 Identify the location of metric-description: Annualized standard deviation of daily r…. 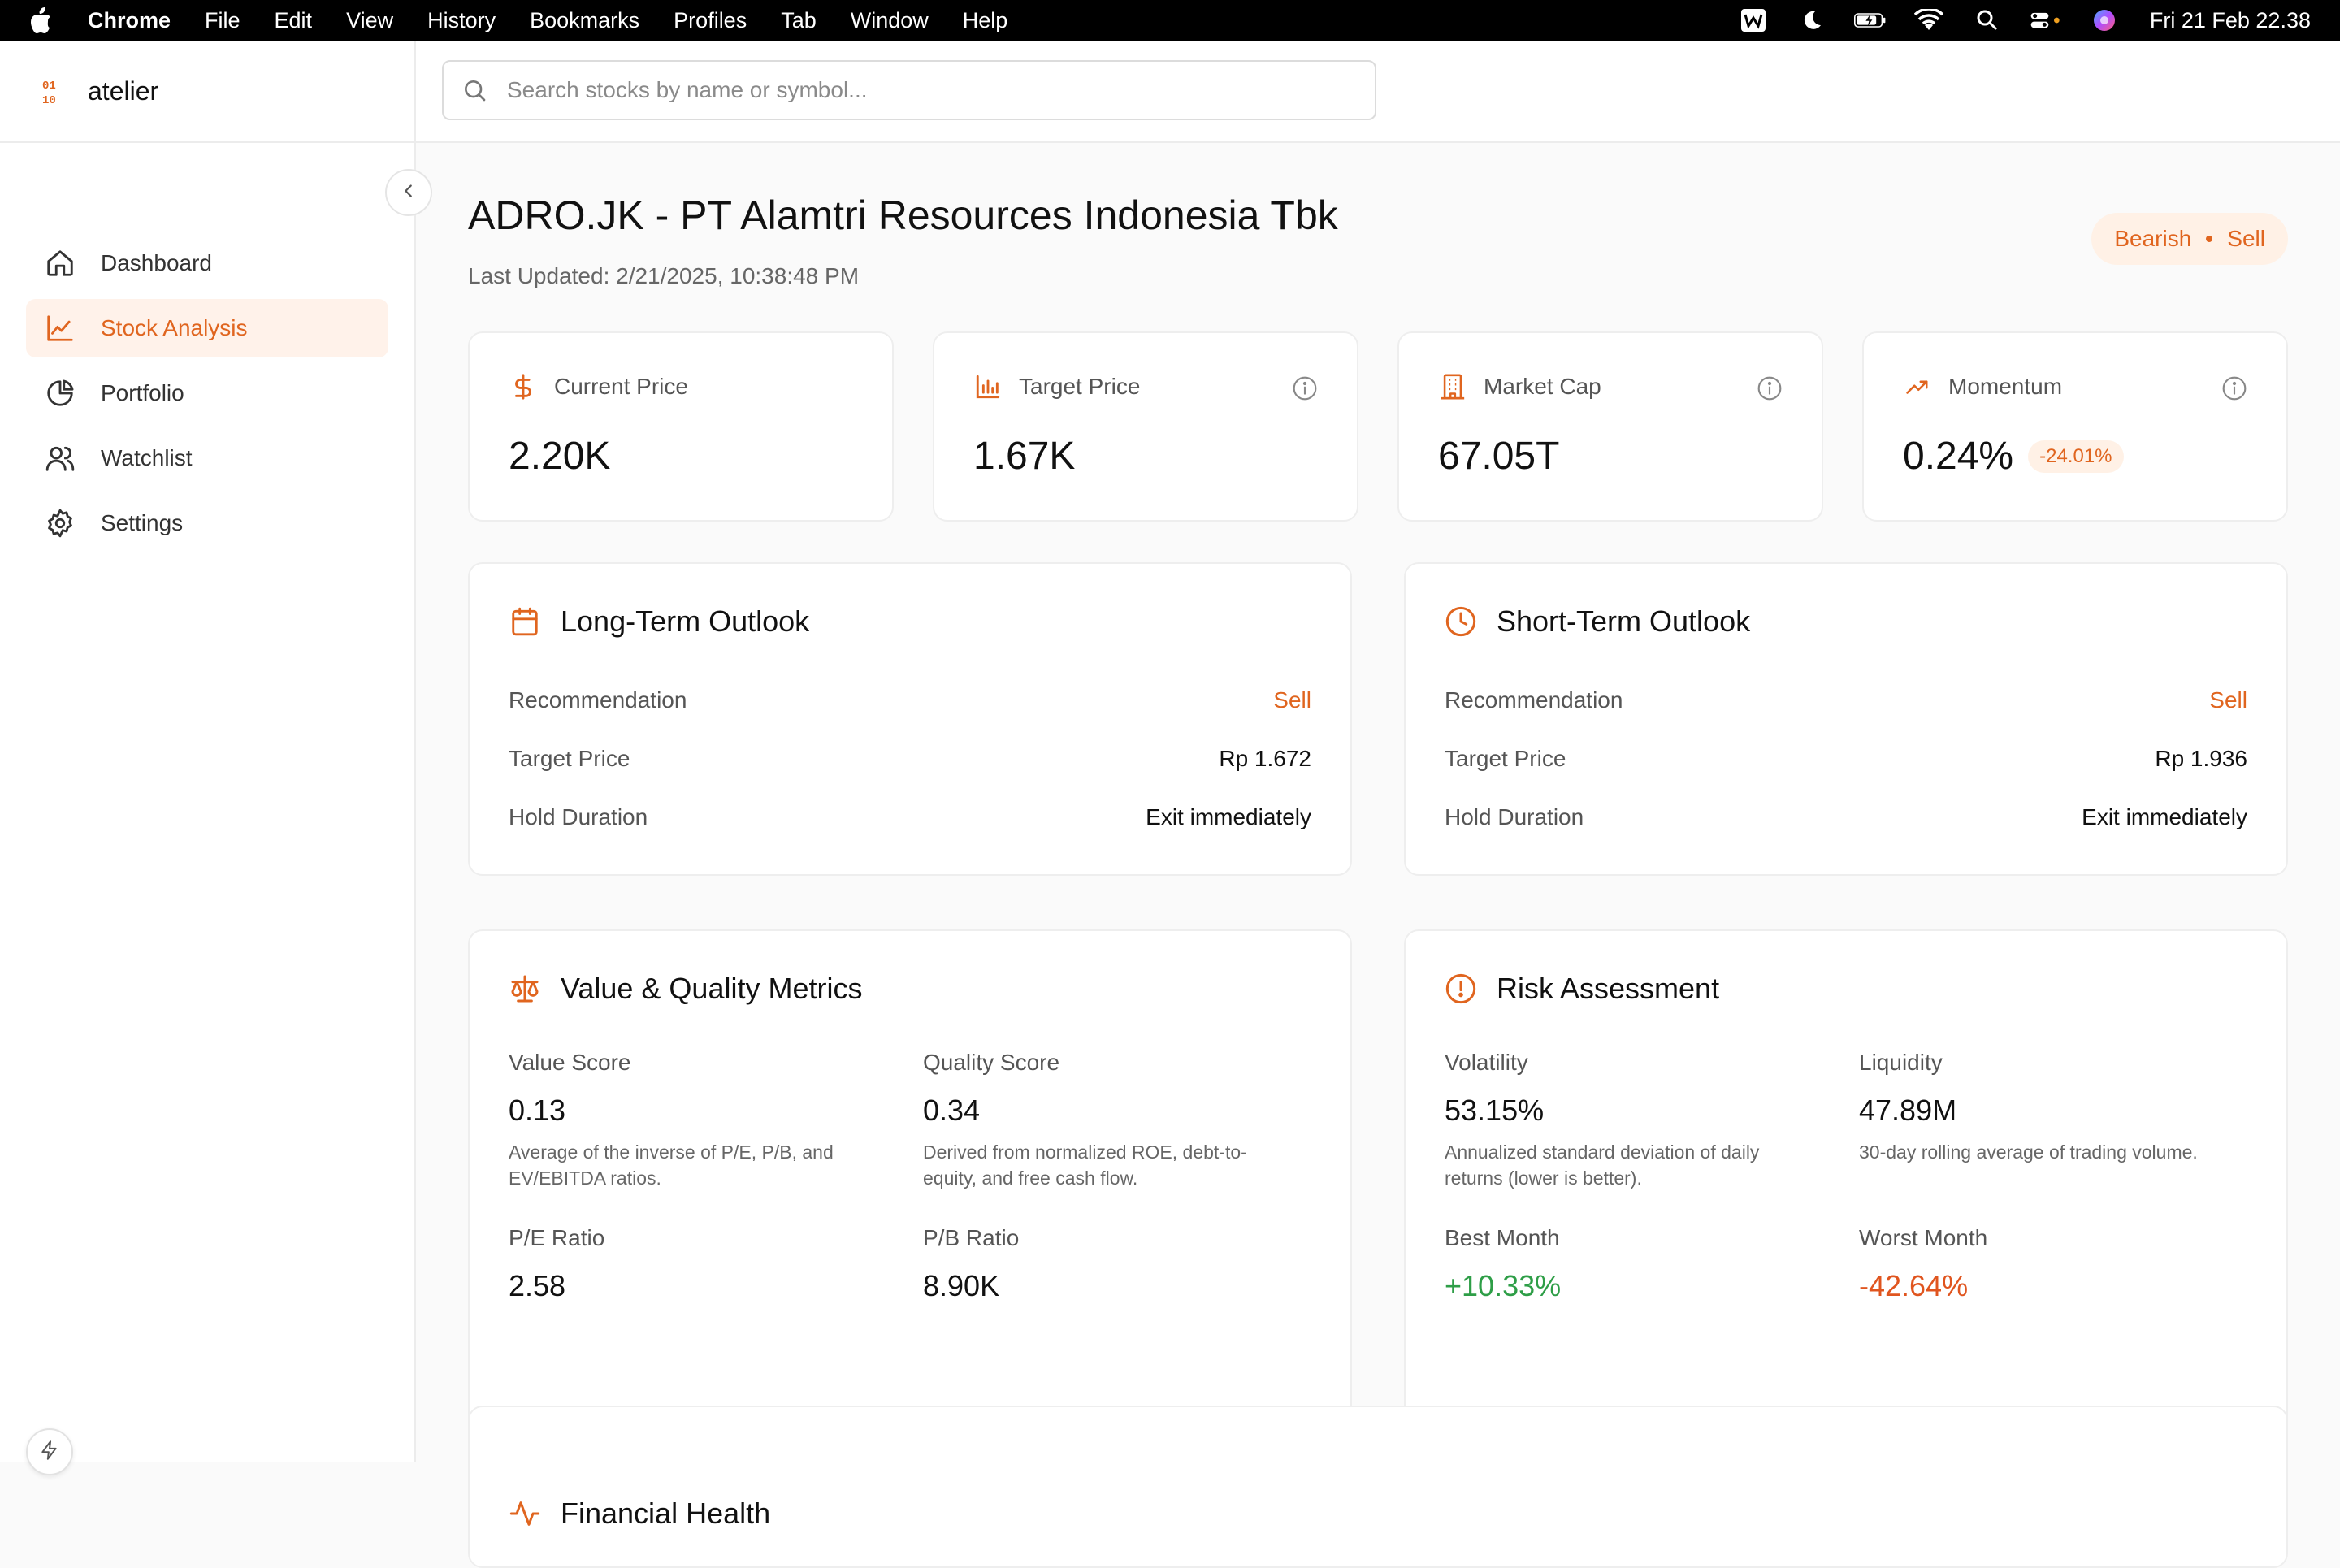
(1602, 1165).